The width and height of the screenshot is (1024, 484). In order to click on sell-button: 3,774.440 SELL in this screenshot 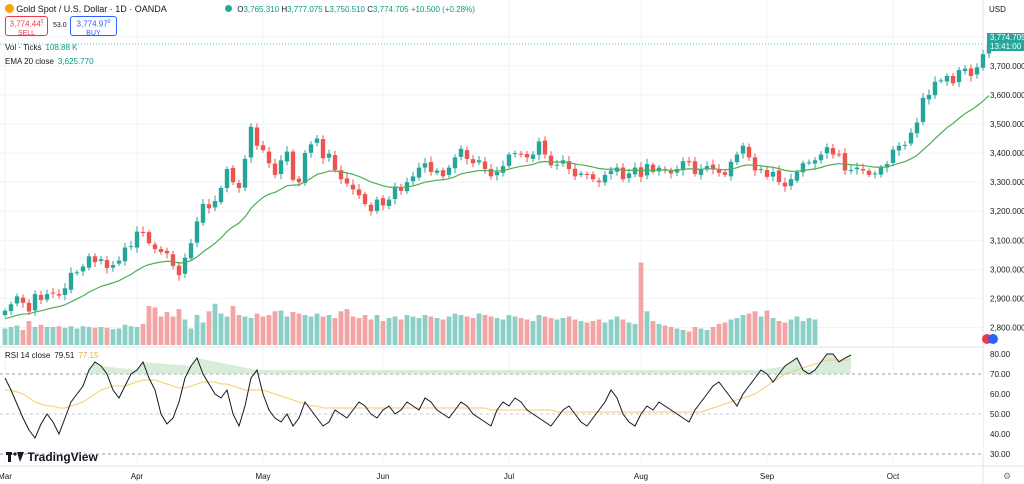, I will do `click(26, 26)`.